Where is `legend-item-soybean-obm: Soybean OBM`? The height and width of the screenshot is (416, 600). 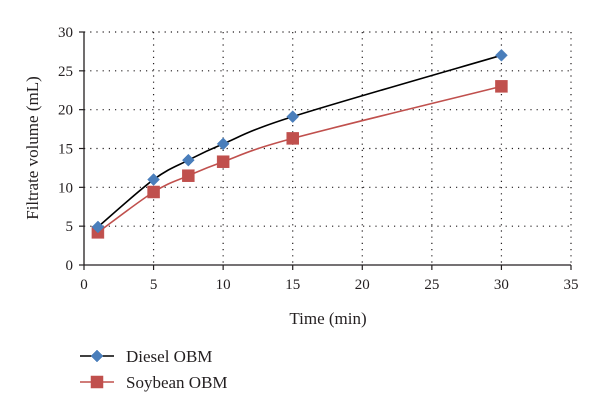
legend-item-soybean-obm: Soybean OBM is located at coordinates (154, 382).